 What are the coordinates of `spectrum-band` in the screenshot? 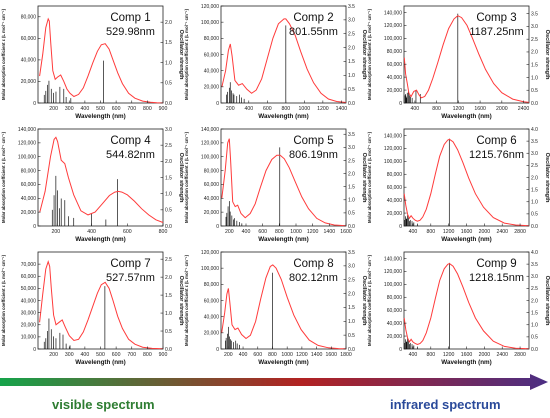 It's located at (274, 382).